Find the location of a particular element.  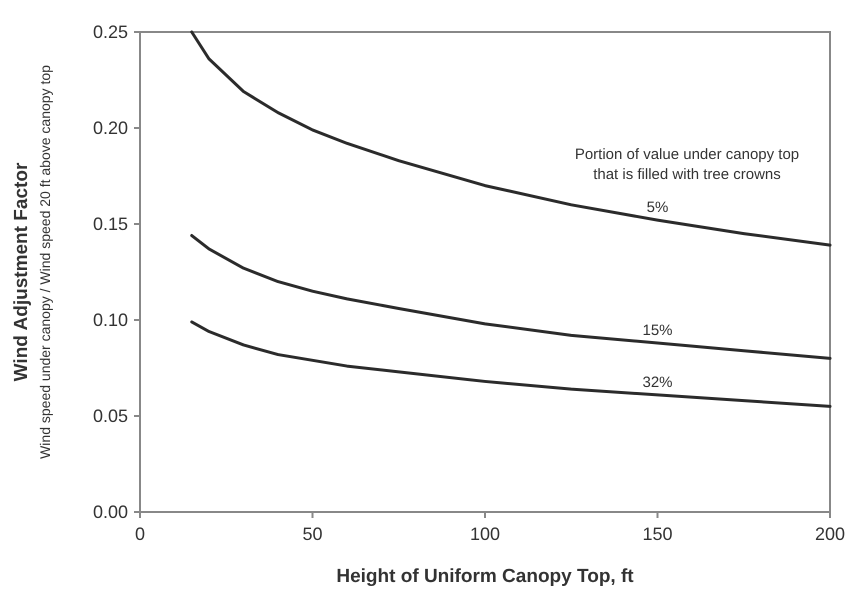

x-tick-label: 150 is located at coordinates (657, 534).